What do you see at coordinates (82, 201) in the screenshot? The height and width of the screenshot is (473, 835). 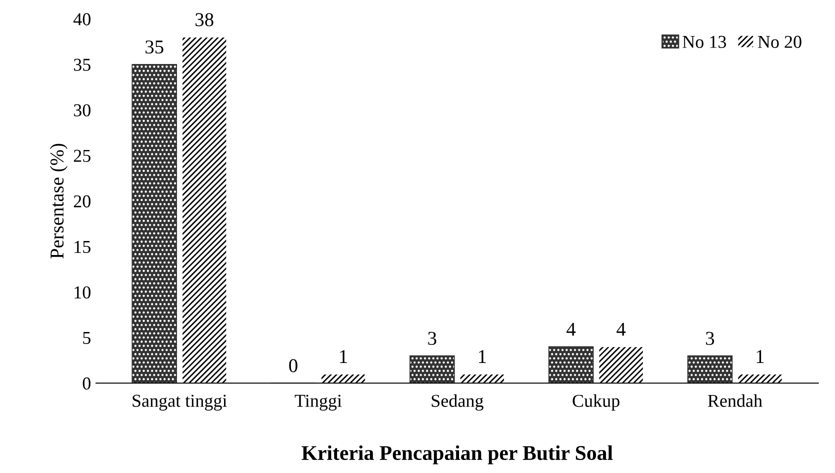 I see `y-tick-label: 20` at bounding box center [82, 201].